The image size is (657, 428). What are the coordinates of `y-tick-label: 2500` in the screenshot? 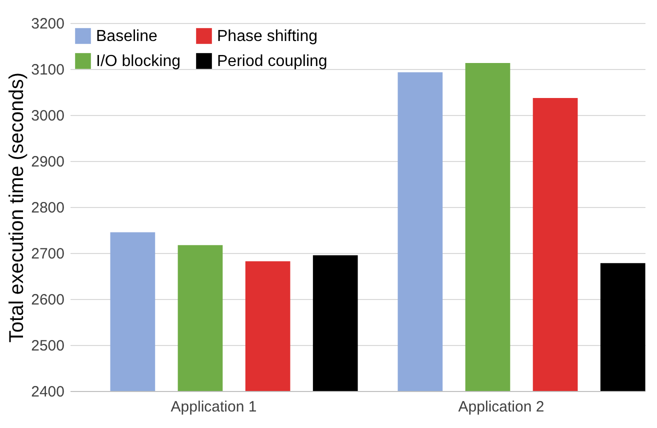 It's located at (47, 346).